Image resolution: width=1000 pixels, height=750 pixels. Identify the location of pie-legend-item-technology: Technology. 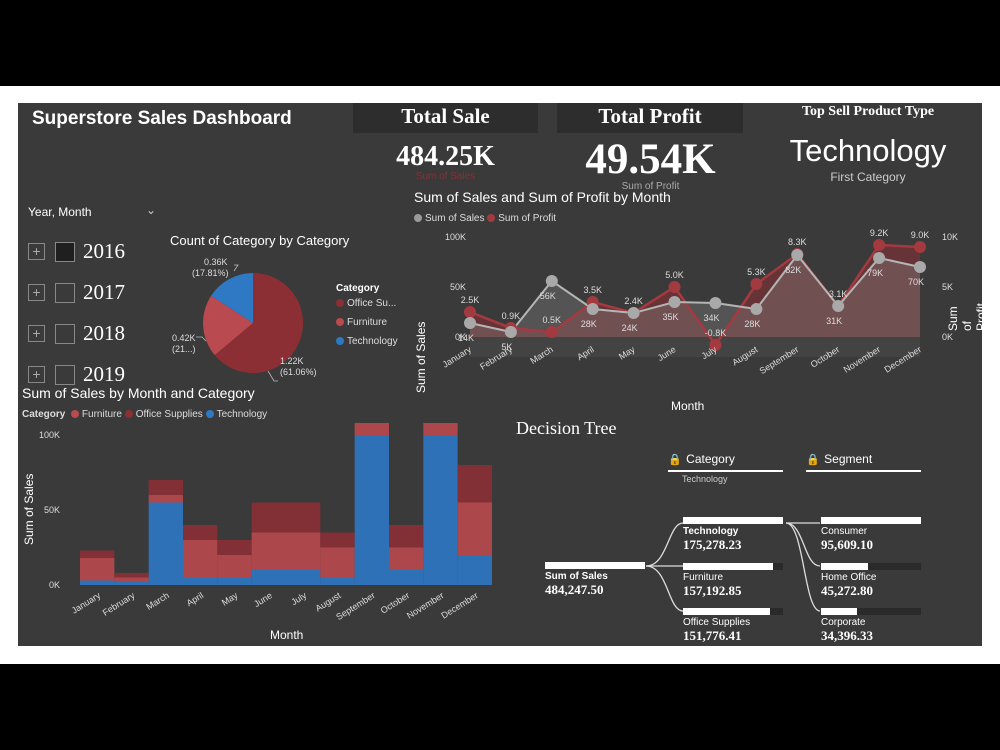
(367, 341).